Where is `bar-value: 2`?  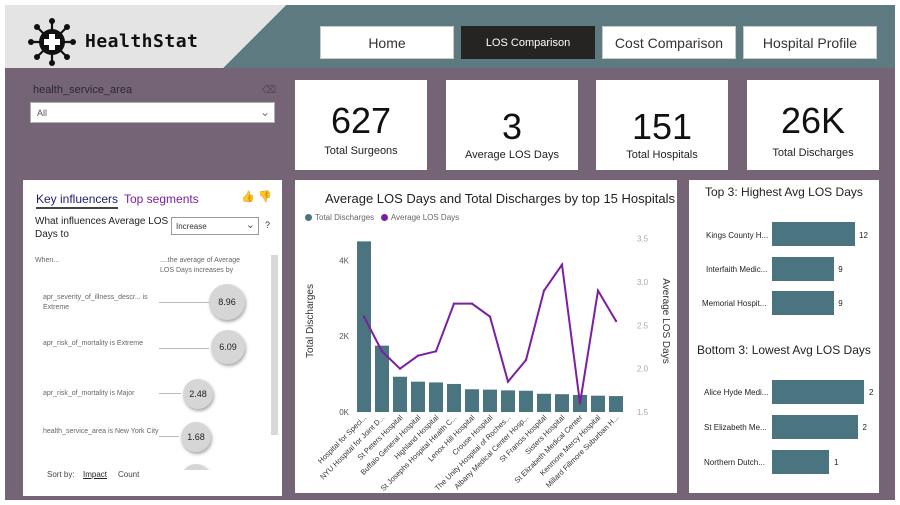
bar-value: 2 is located at coordinates (864, 427).